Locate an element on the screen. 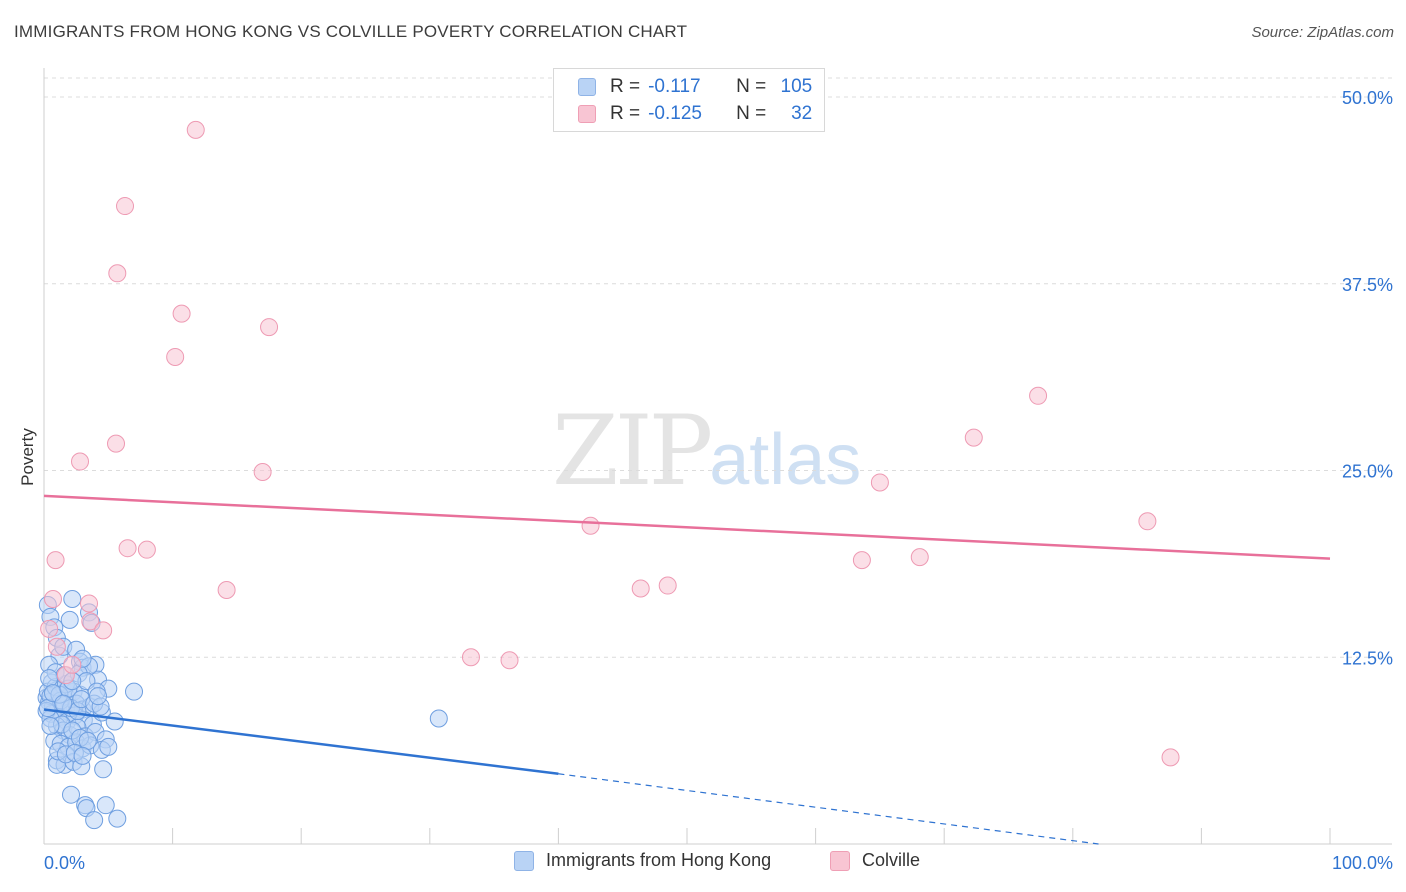  source-label: Source: ZipAtlas.com is located at coordinates (1322, 32).